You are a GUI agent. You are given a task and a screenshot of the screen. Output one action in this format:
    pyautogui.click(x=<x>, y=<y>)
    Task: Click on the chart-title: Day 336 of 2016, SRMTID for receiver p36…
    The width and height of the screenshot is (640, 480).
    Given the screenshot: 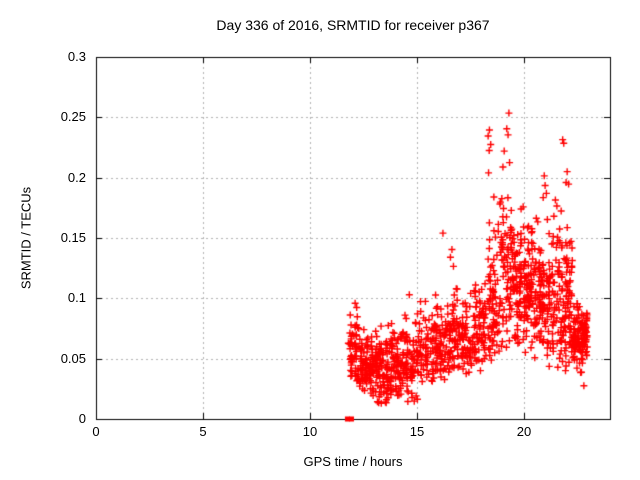 What is the action you would take?
    pyautogui.click(x=353, y=25)
    